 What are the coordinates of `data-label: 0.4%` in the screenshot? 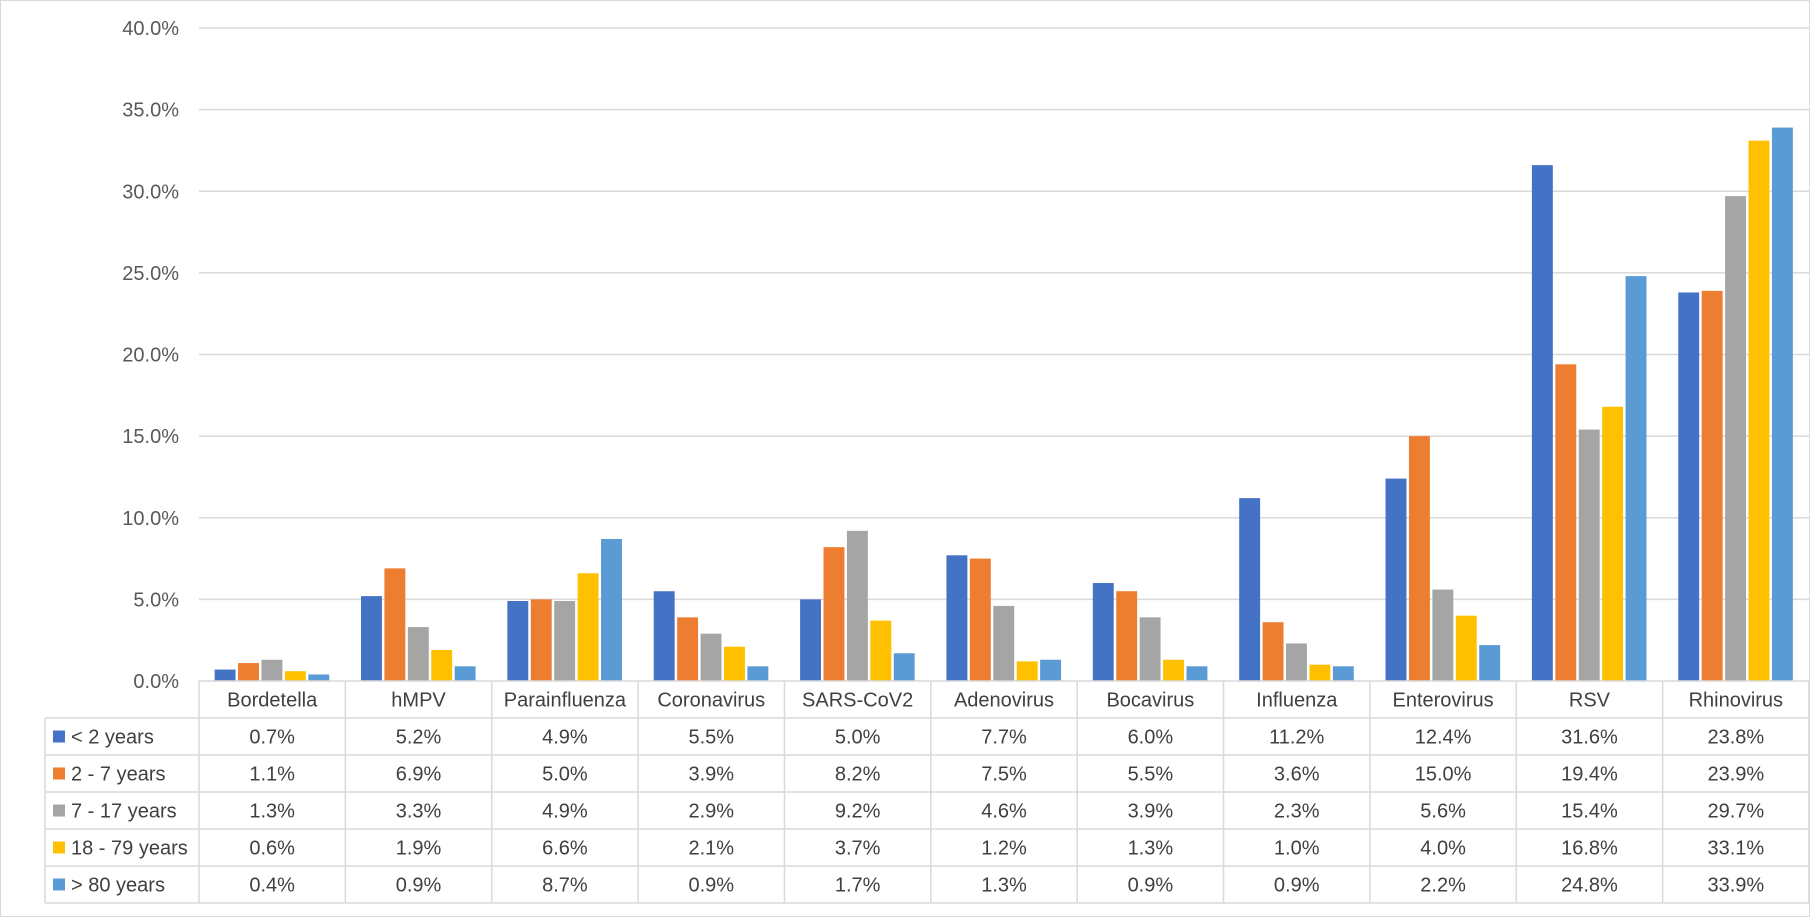 It's located at (272, 886).